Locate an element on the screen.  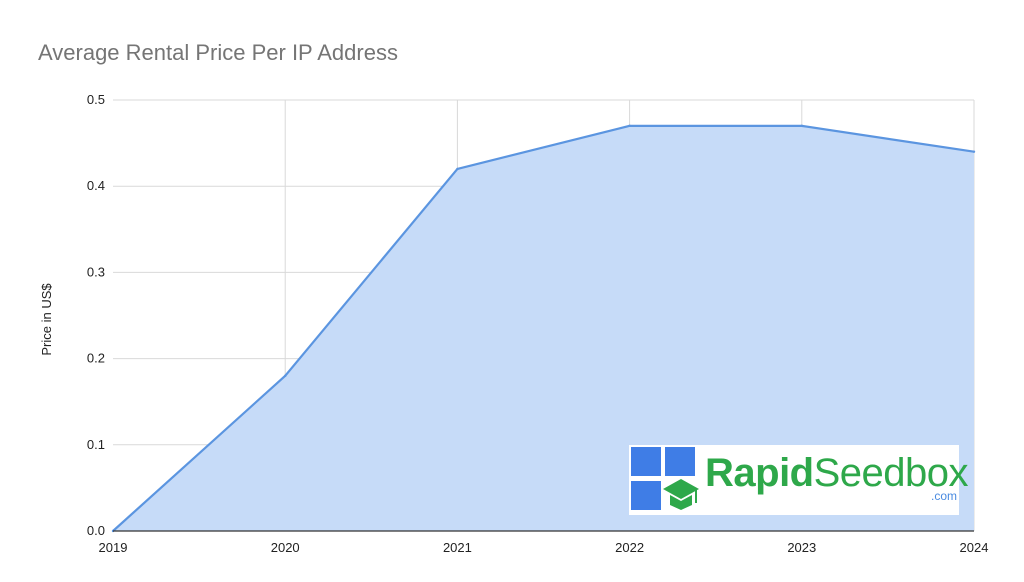
x-tick-label: 2023 is located at coordinates (801, 547).